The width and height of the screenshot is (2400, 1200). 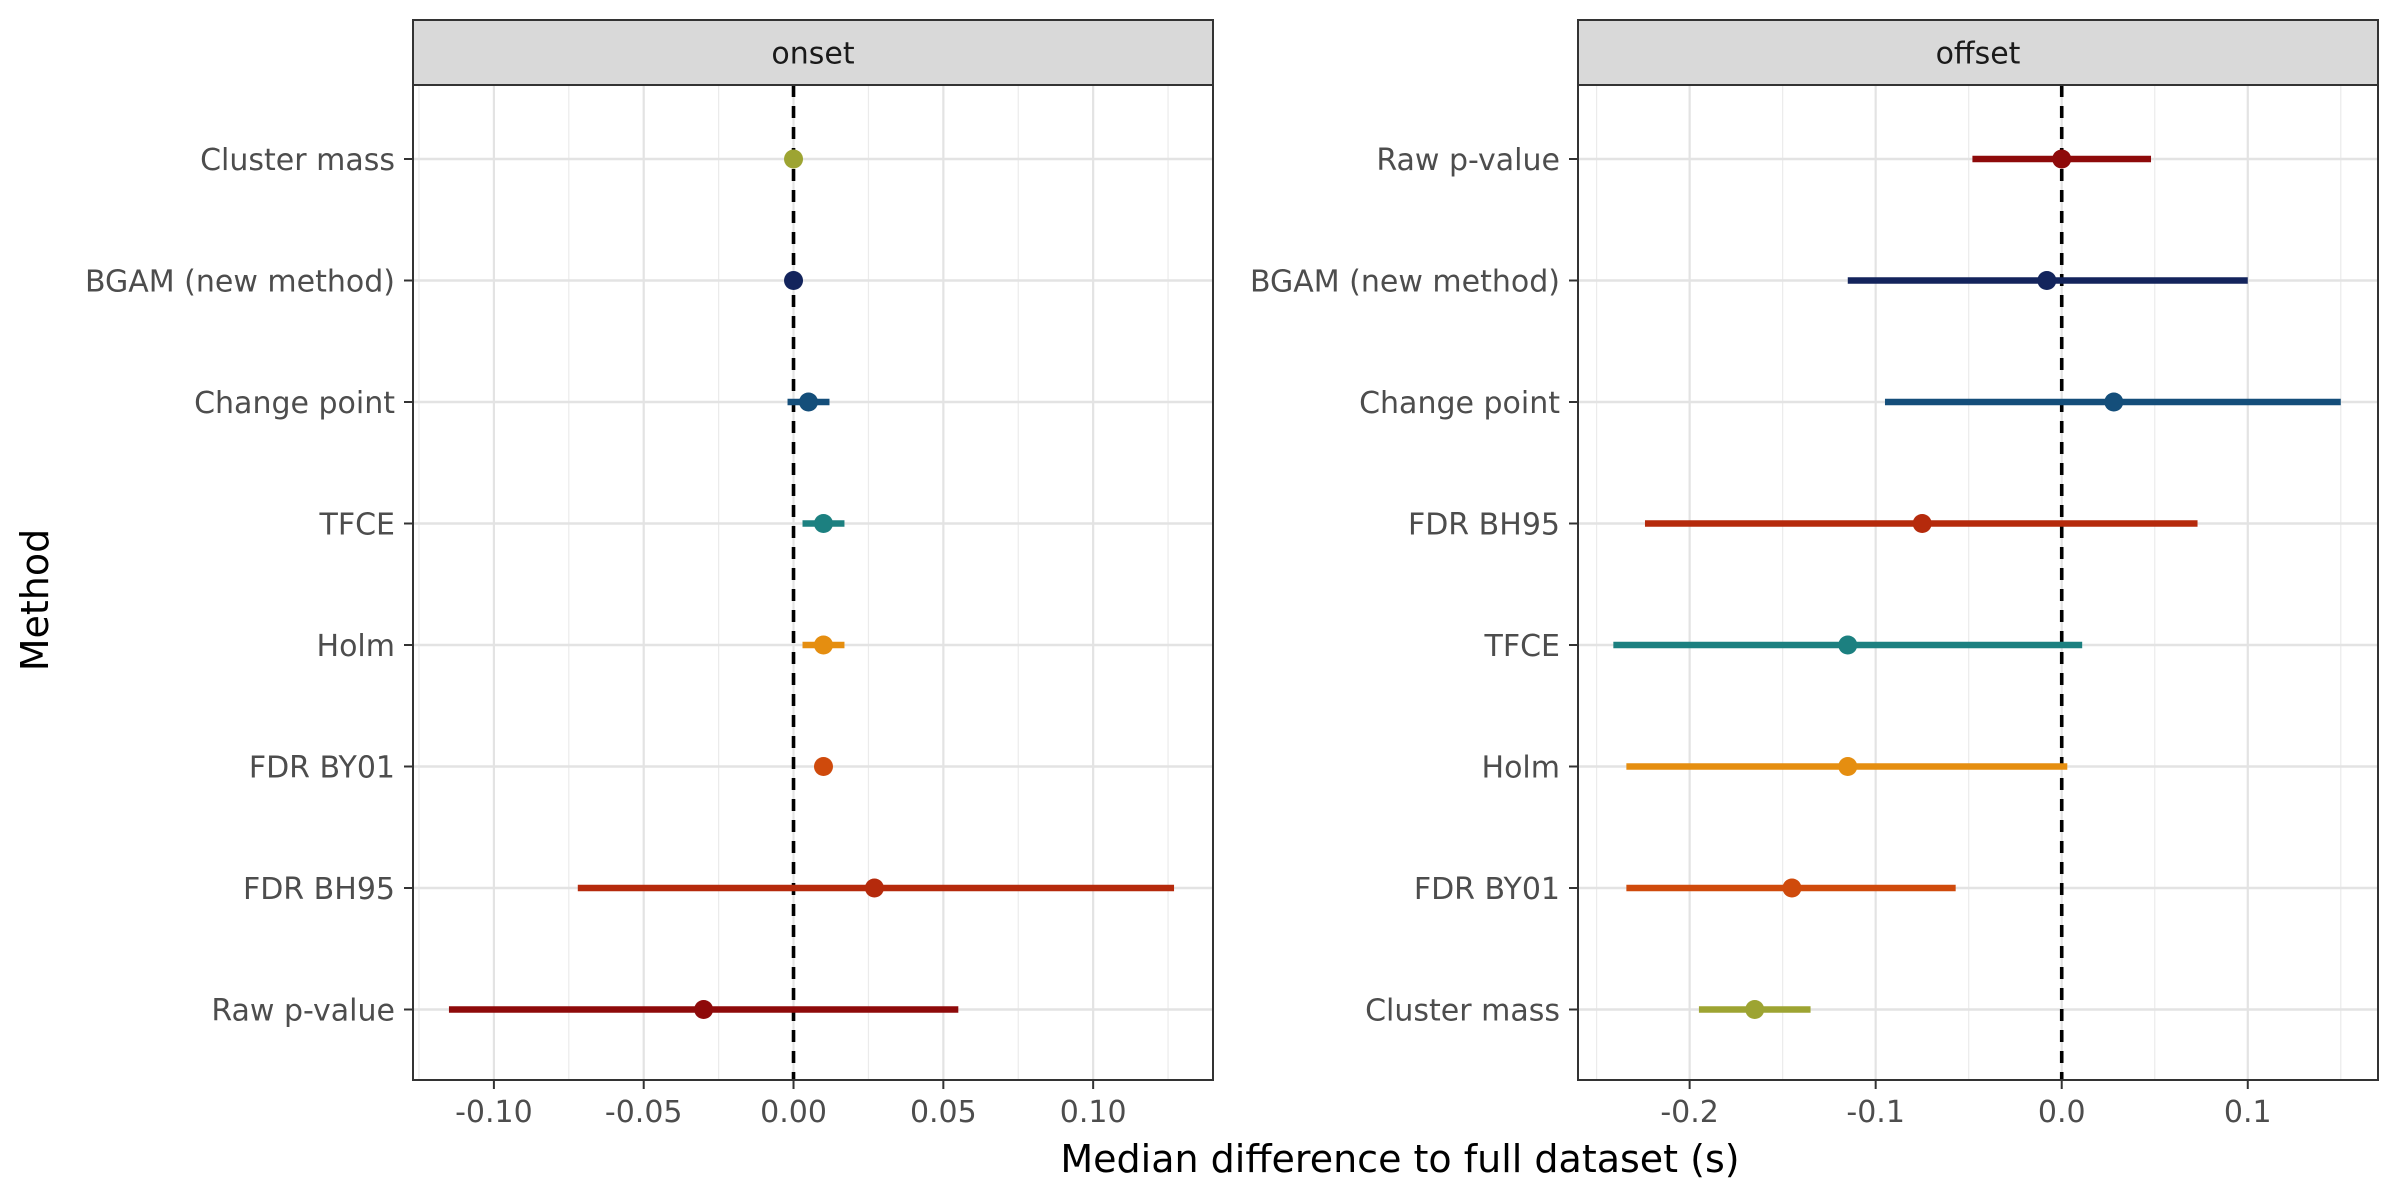 I want to click on strip-label: offset, so click(x=1978, y=54).